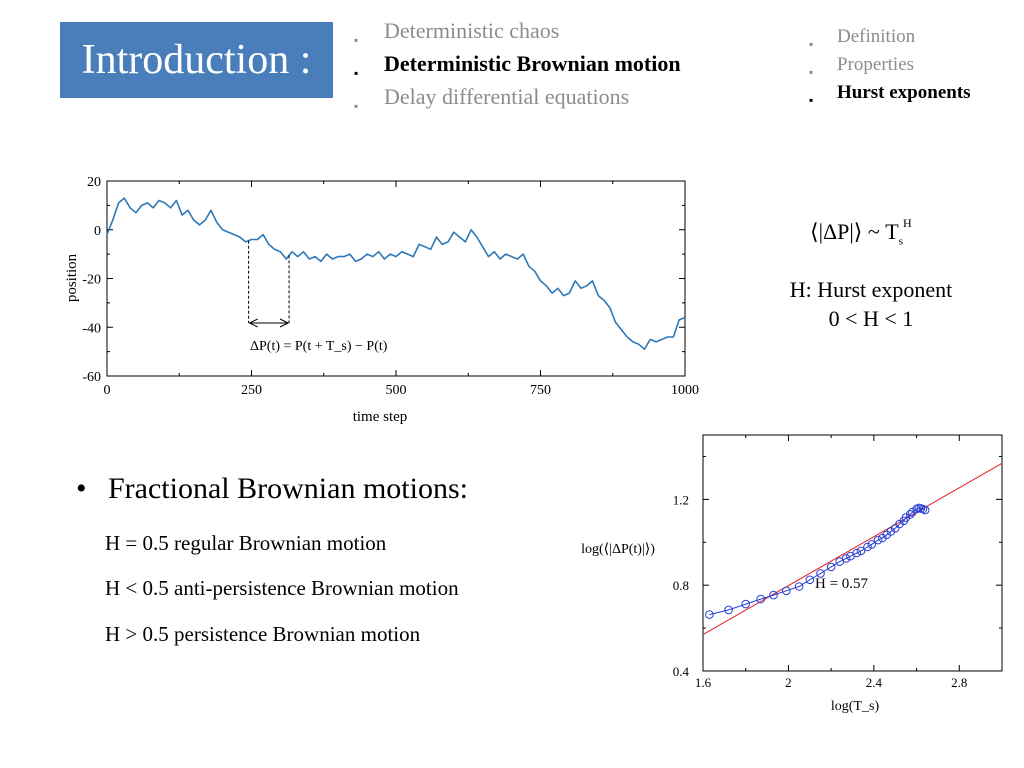  I want to click on y-tick-label: -40, so click(91, 328).